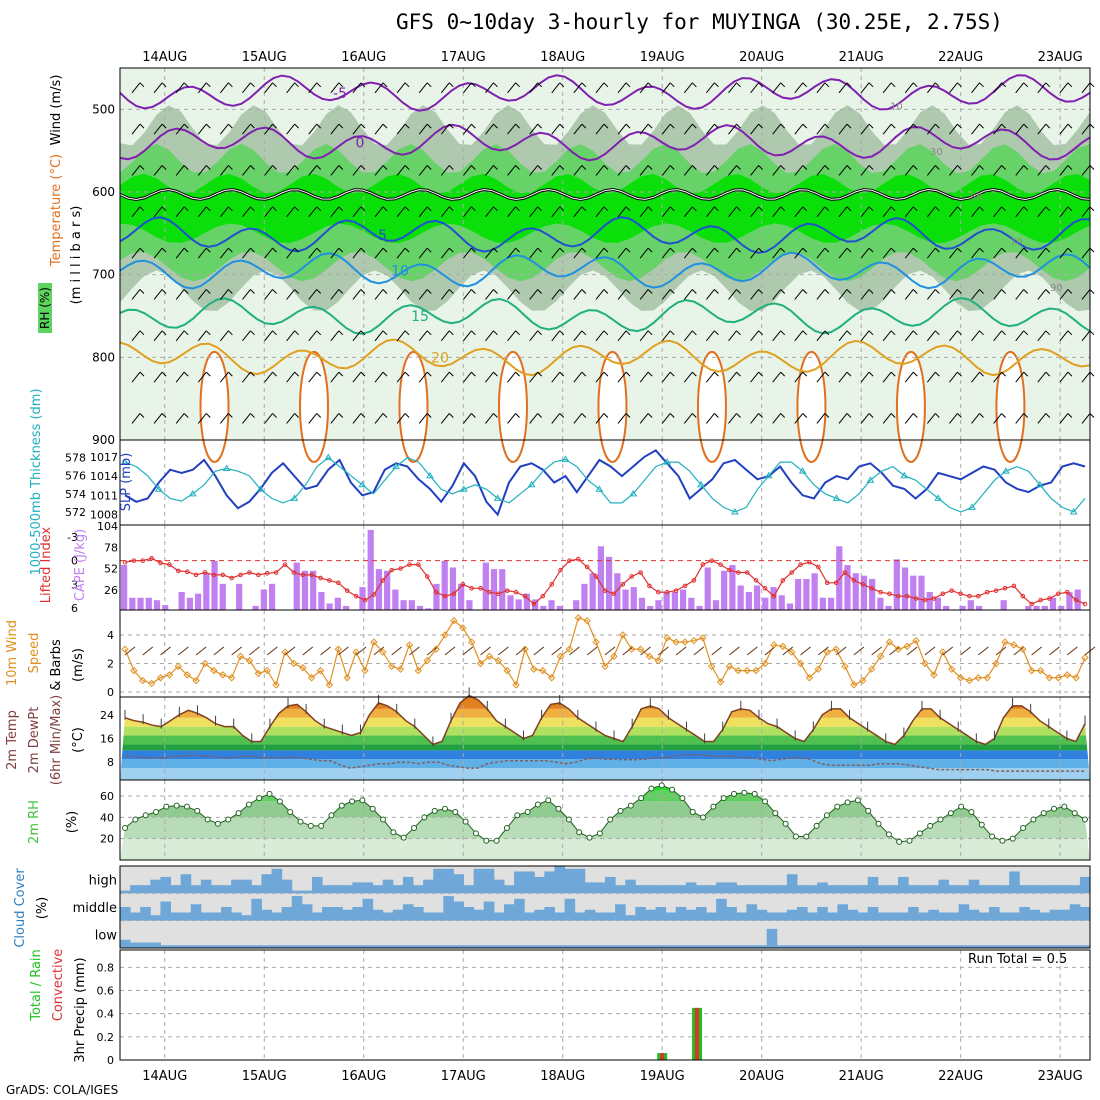  Describe the element at coordinates (605, 849) in the screenshot. I see `rh-band` at that location.